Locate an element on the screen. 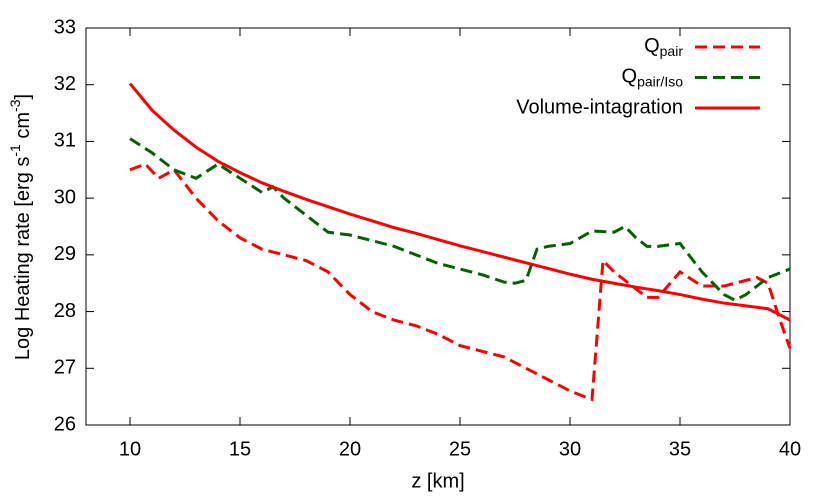 Image resolution: width=830 pixels, height=498 pixels. legend-label: Qpair is located at coordinates (663, 46).